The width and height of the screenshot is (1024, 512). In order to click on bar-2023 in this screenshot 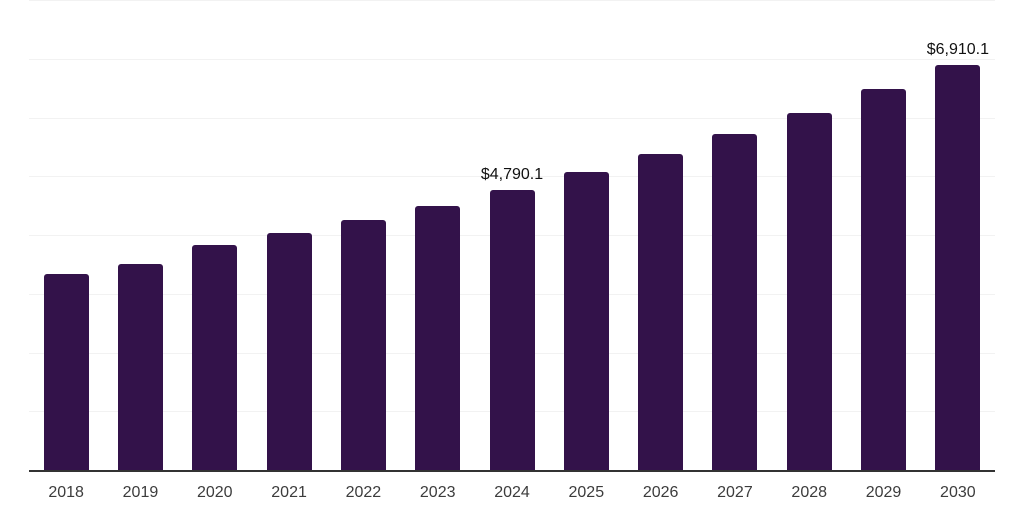, I will do `click(438, 338)`.